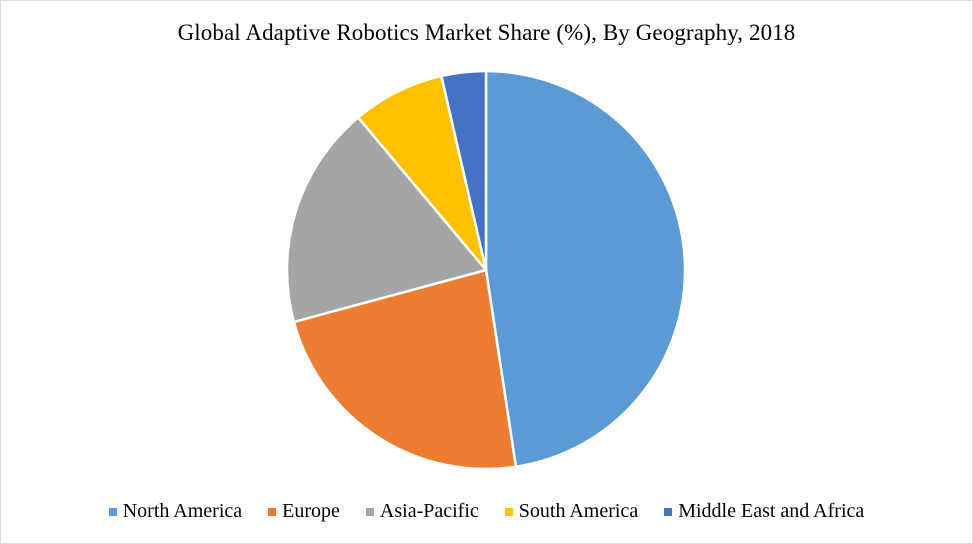 The image size is (973, 544). What do you see at coordinates (578, 511) in the screenshot?
I see `legend-label: South America` at bounding box center [578, 511].